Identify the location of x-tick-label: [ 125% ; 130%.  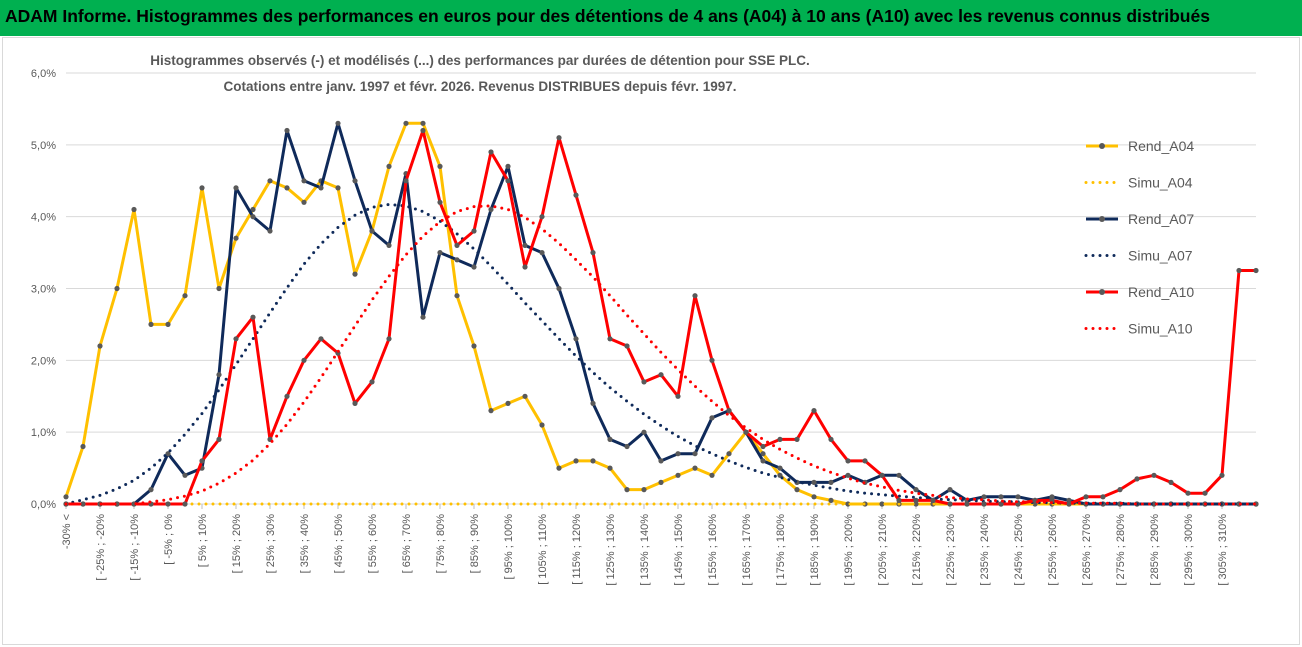
(611, 550).